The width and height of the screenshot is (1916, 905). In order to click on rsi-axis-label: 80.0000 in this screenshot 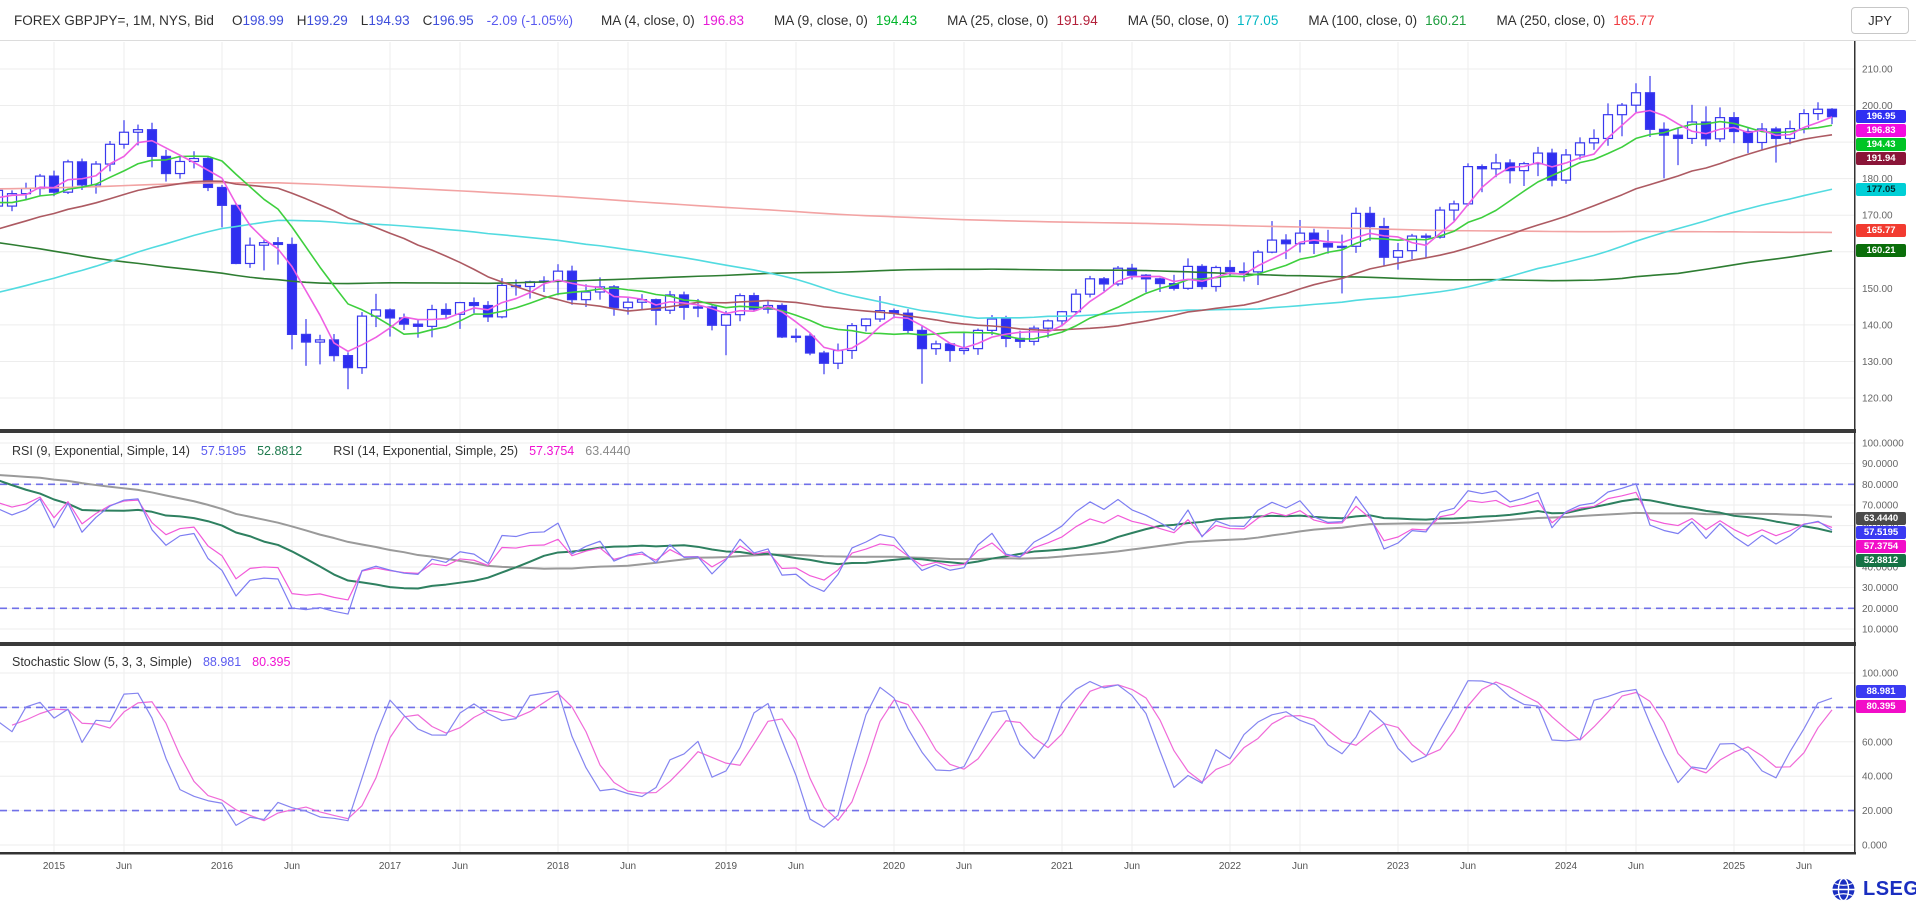, I will do `click(1880, 485)`.